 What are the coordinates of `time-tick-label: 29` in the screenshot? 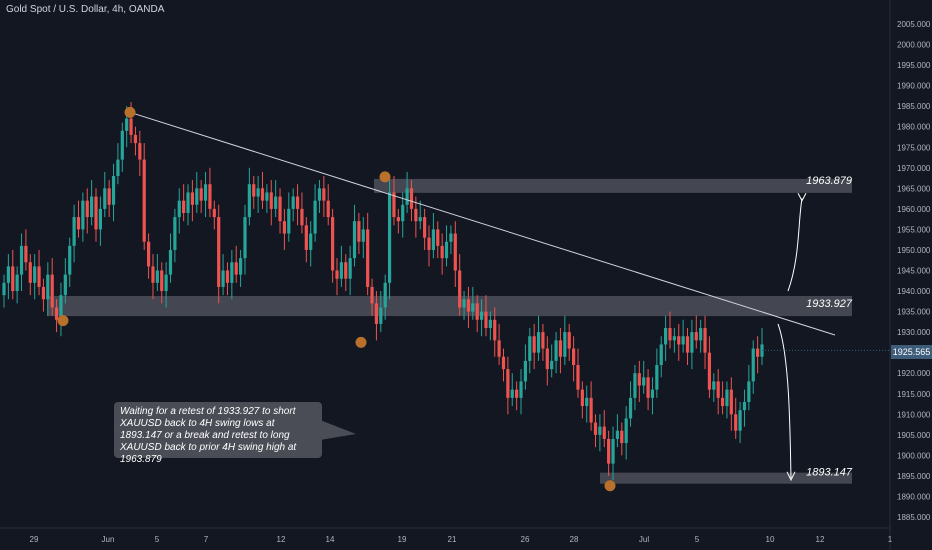 It's located at (34, 539).